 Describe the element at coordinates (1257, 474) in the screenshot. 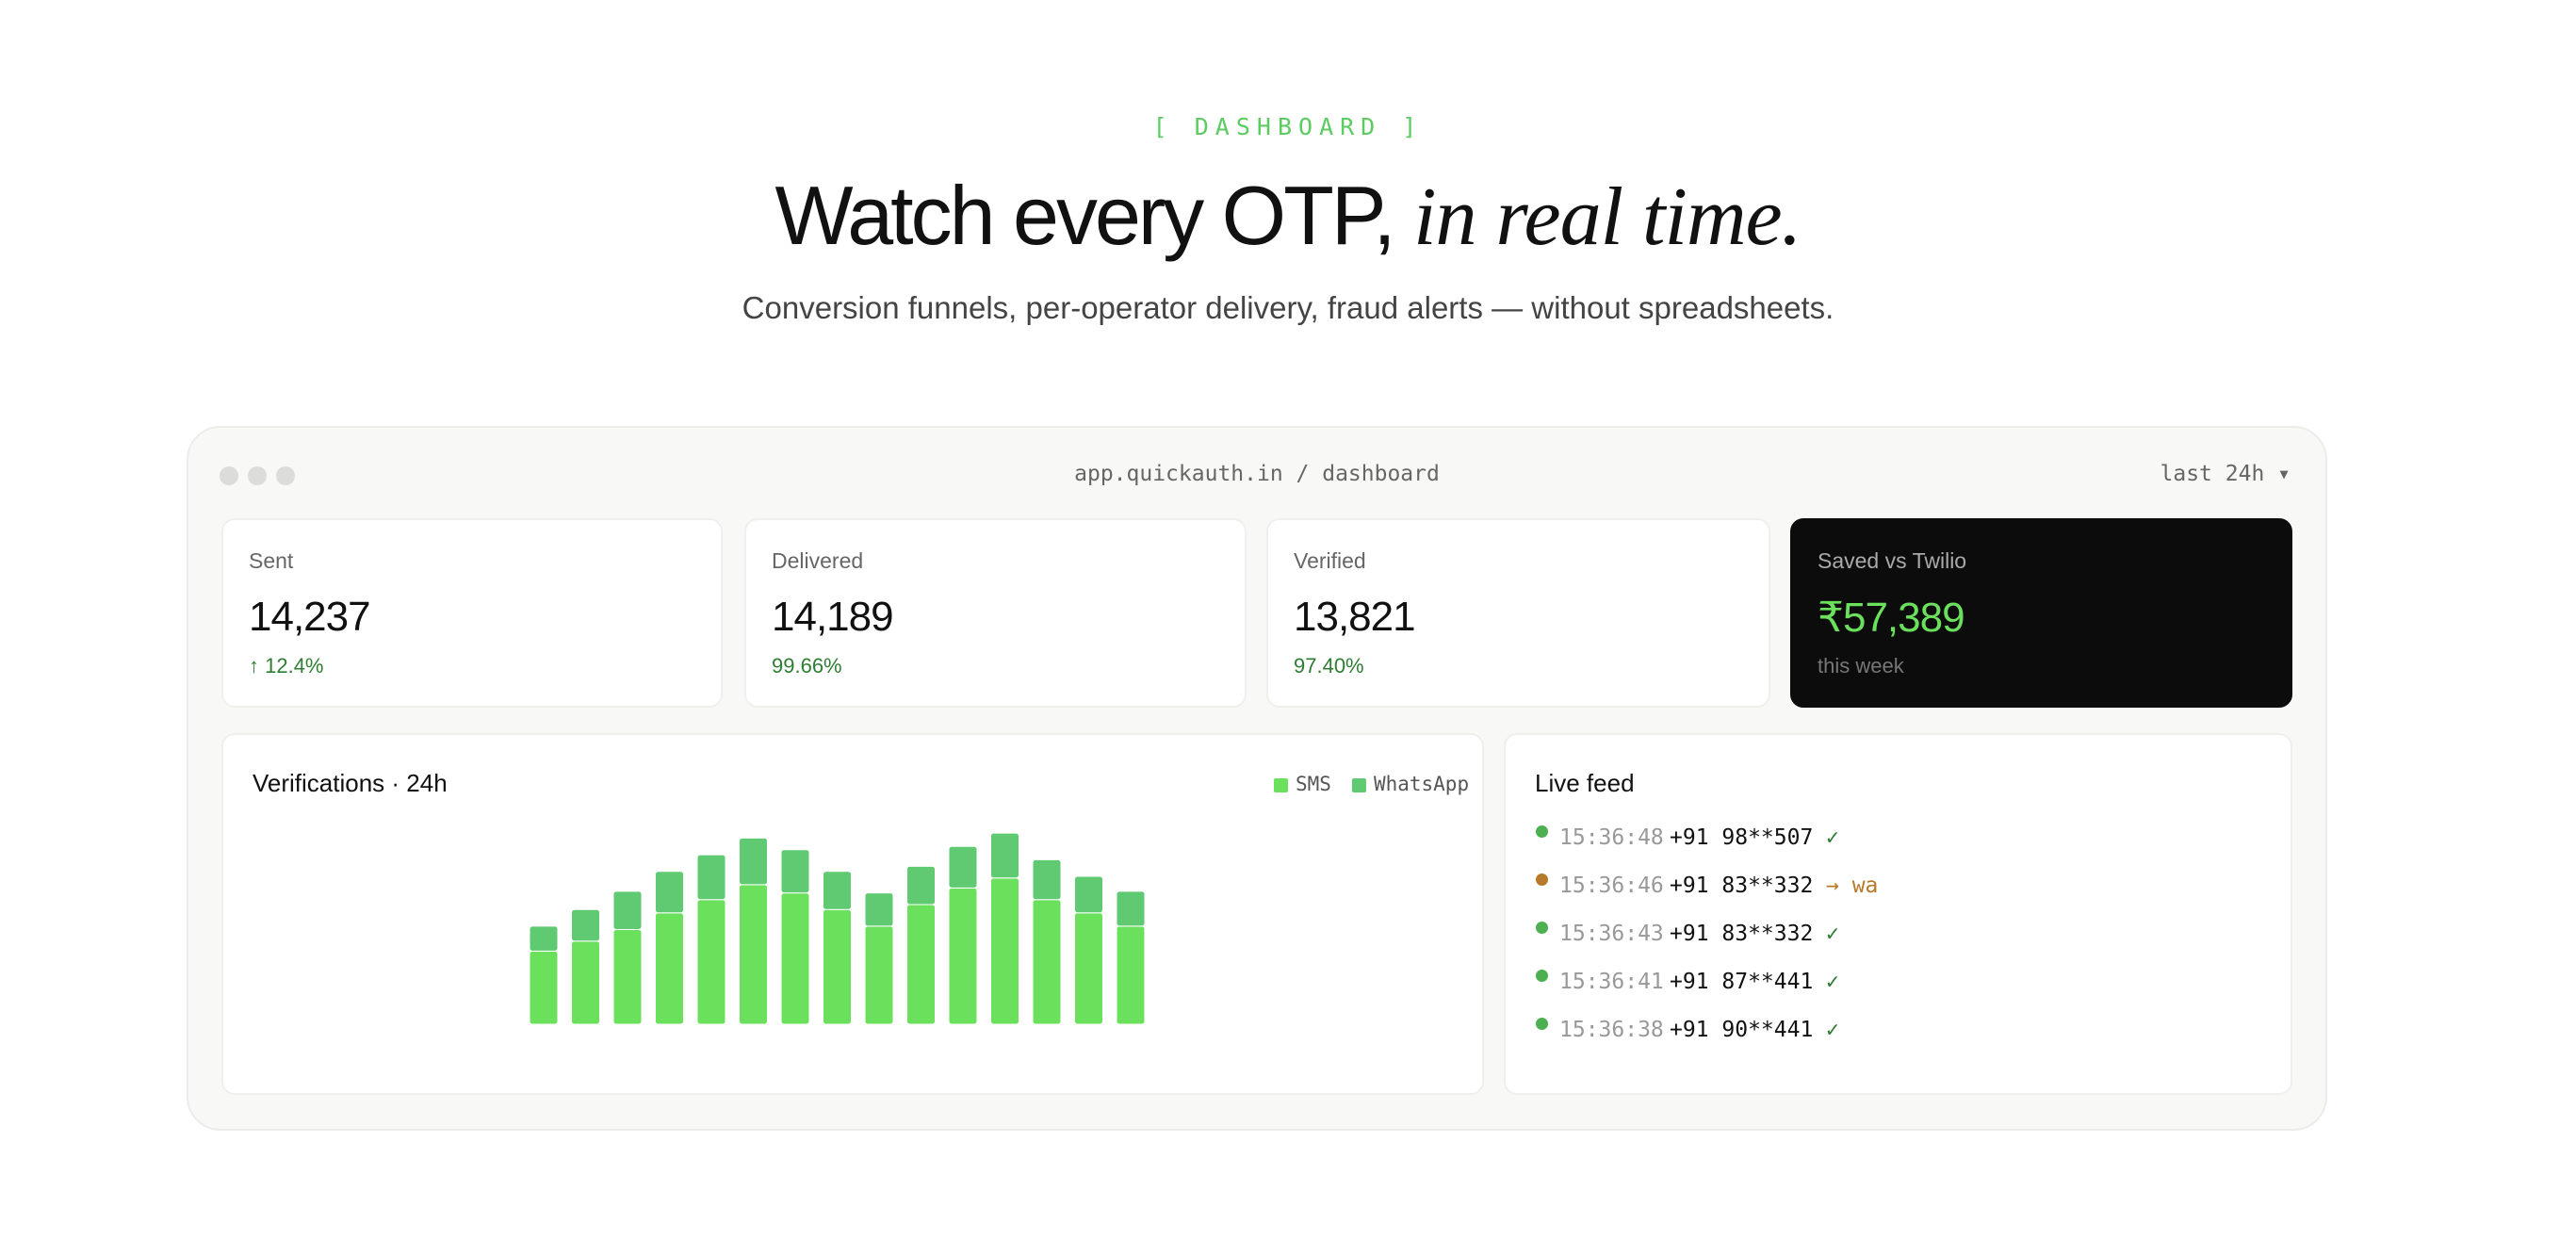

I see `url: app.quickauth.in / dashboard` at that location.